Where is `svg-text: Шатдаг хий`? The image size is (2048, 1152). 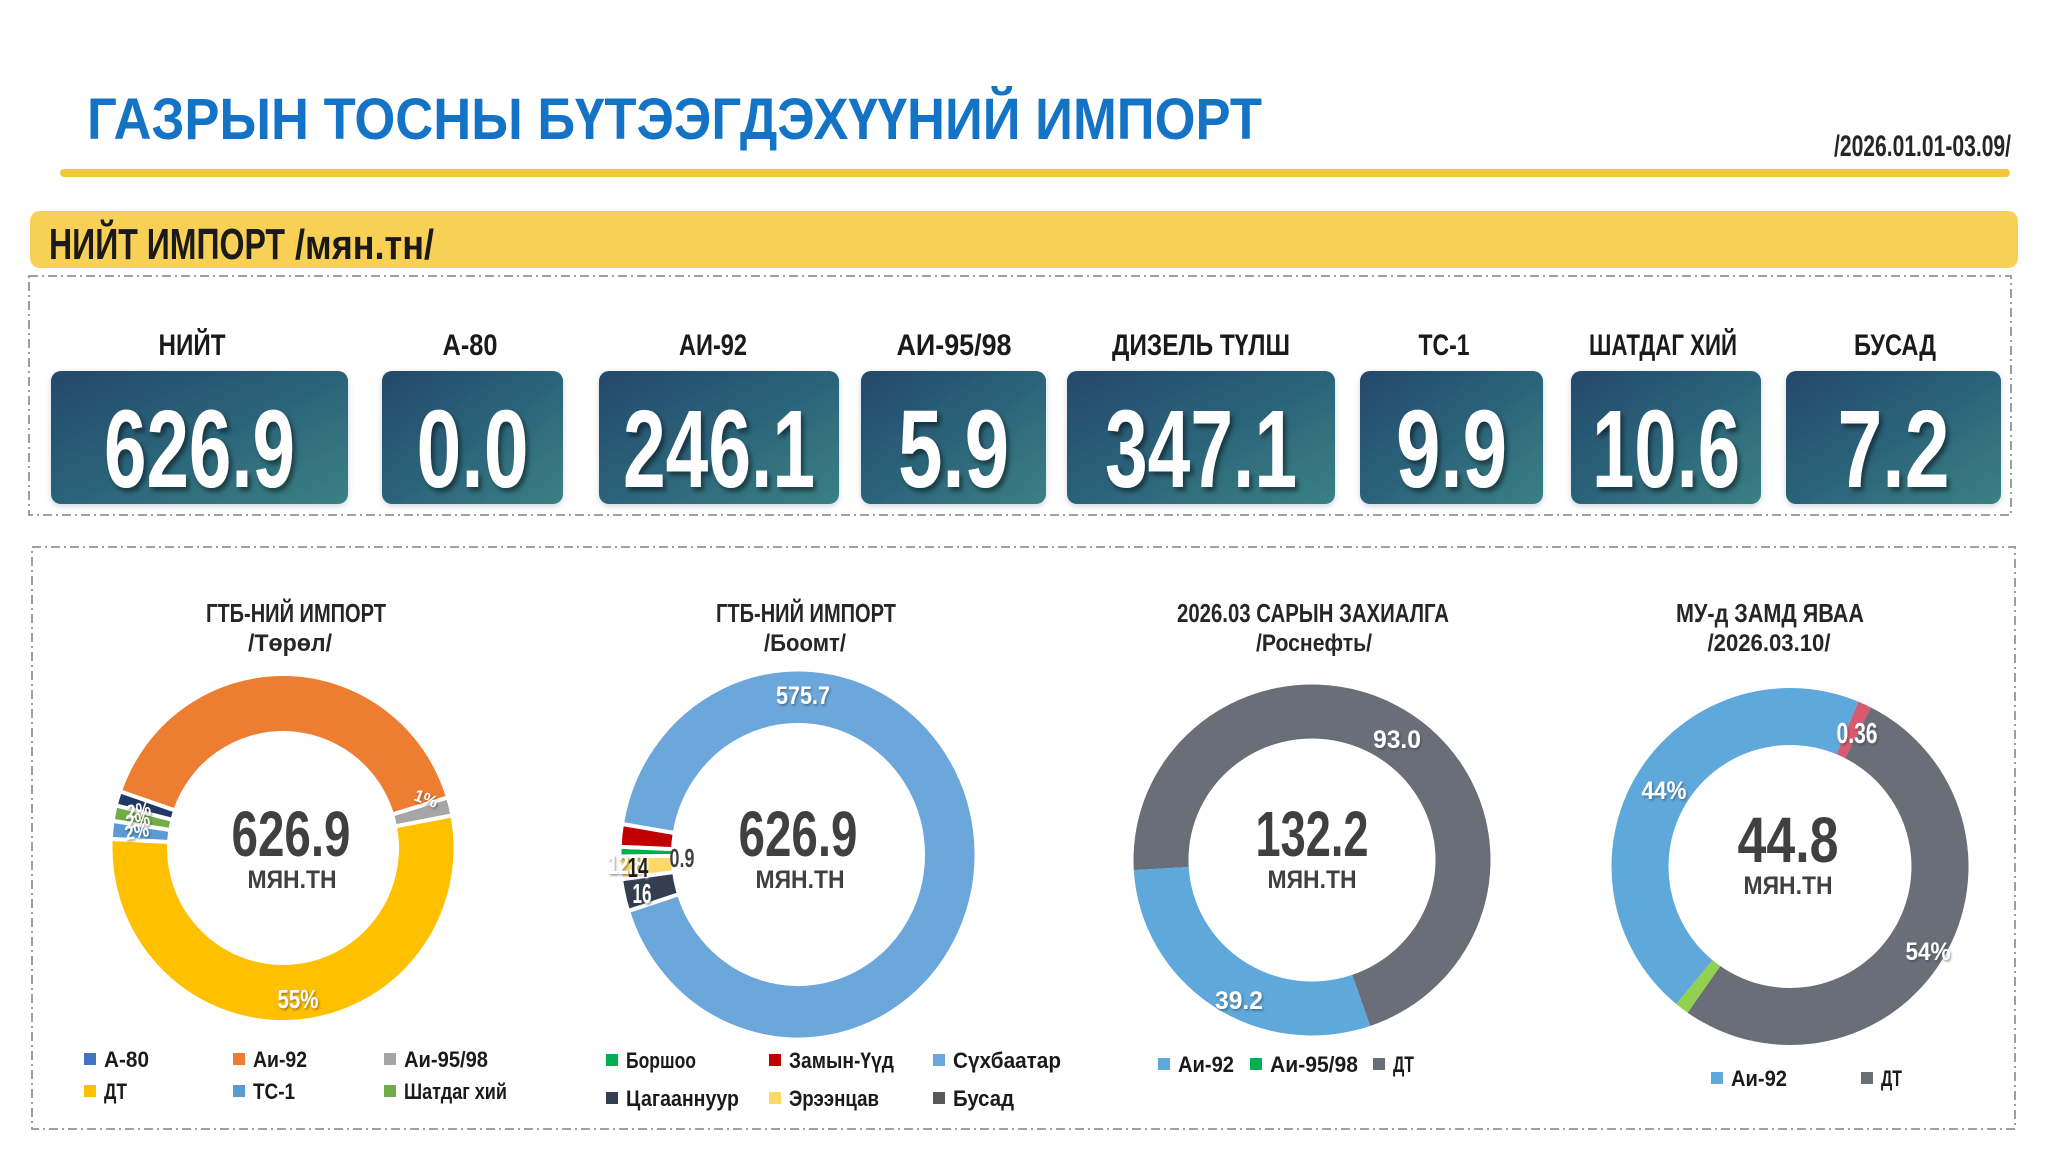 svg-text: Шатдаг хий is located at coordinates (455, 1091).